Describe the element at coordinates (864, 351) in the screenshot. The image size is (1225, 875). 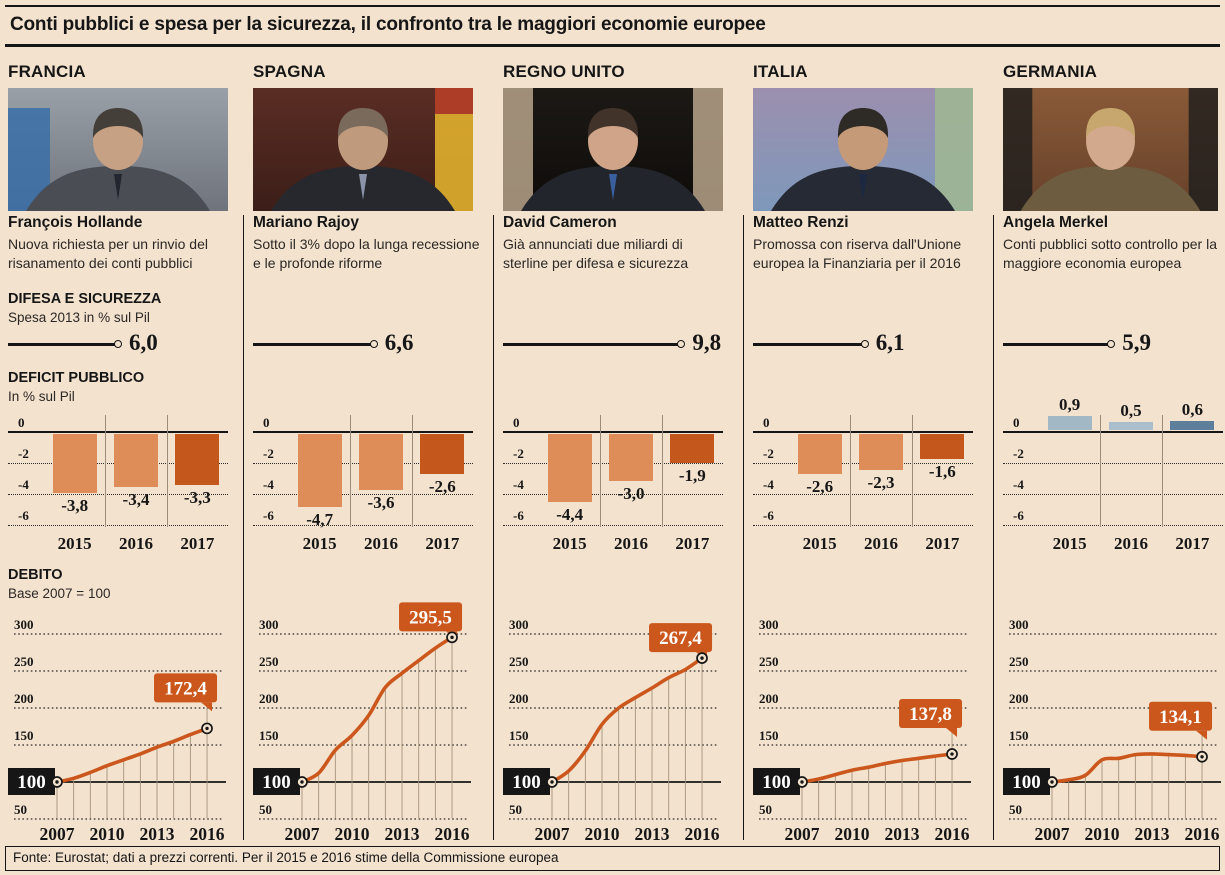
I see `defense-spending-chart: 6,1` at that location.